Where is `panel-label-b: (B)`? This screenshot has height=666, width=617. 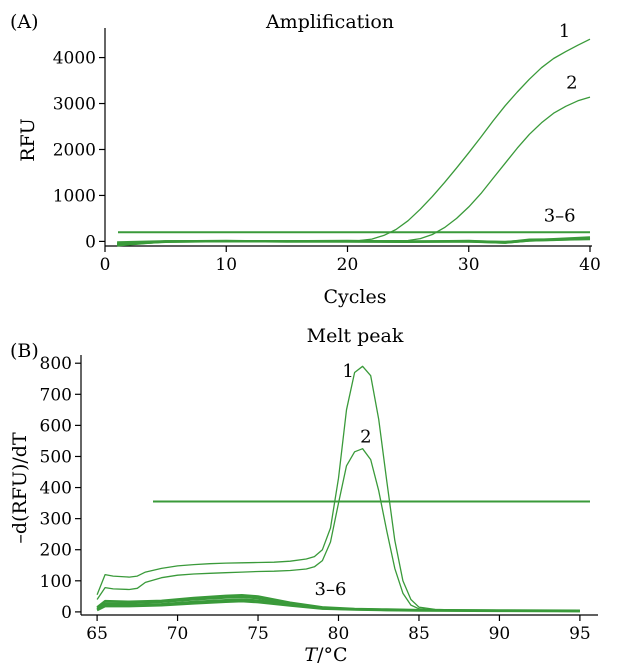
panel-label-b: (B) is located at coordinates (24, 351).